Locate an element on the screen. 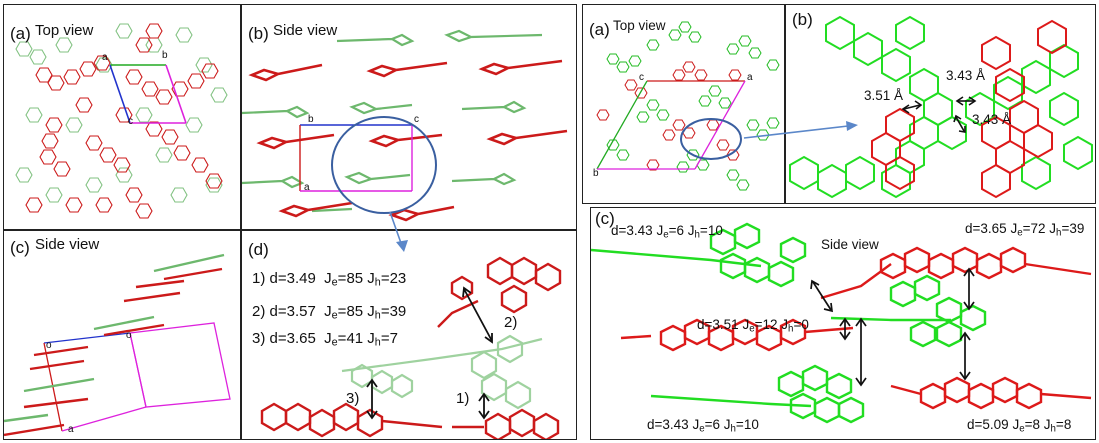 This screenshot has height=443, width=1099. left-b-structure is located at coordinates (405, 125).